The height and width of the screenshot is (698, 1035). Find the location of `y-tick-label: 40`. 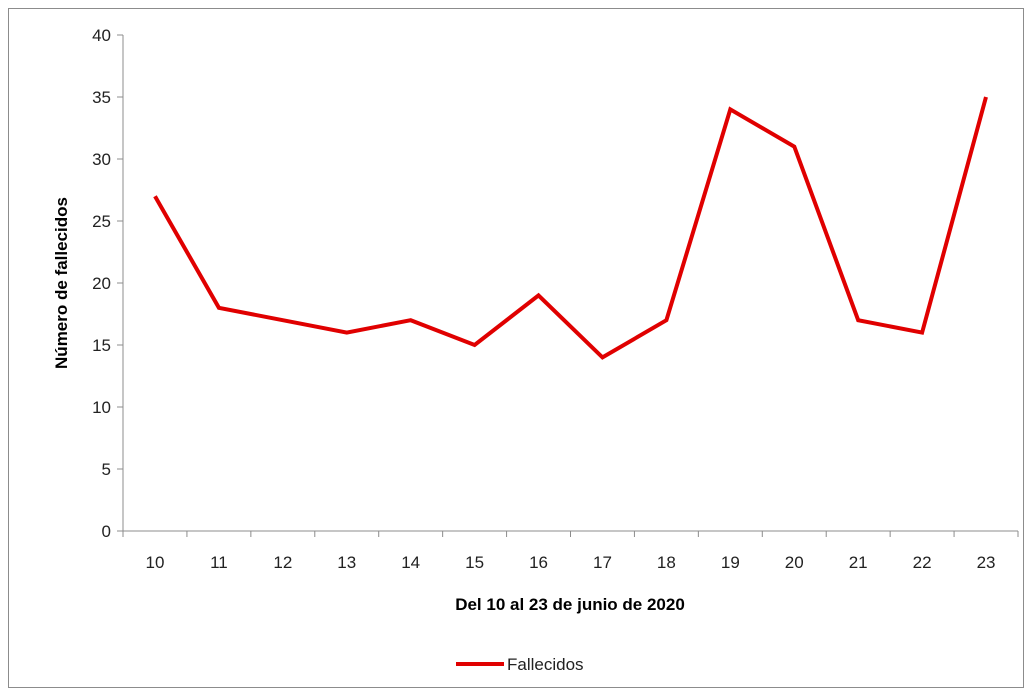

y-tick-label: 40 is located at coordinates (101, 35).